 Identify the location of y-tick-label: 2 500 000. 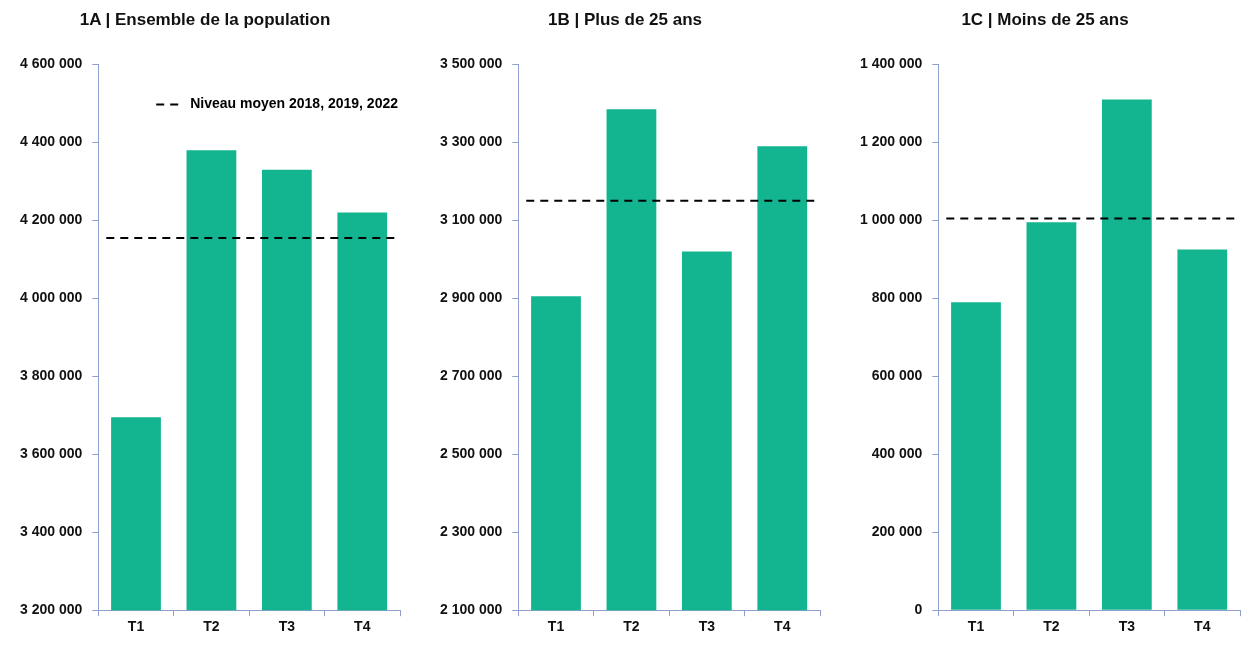
(471, 453).